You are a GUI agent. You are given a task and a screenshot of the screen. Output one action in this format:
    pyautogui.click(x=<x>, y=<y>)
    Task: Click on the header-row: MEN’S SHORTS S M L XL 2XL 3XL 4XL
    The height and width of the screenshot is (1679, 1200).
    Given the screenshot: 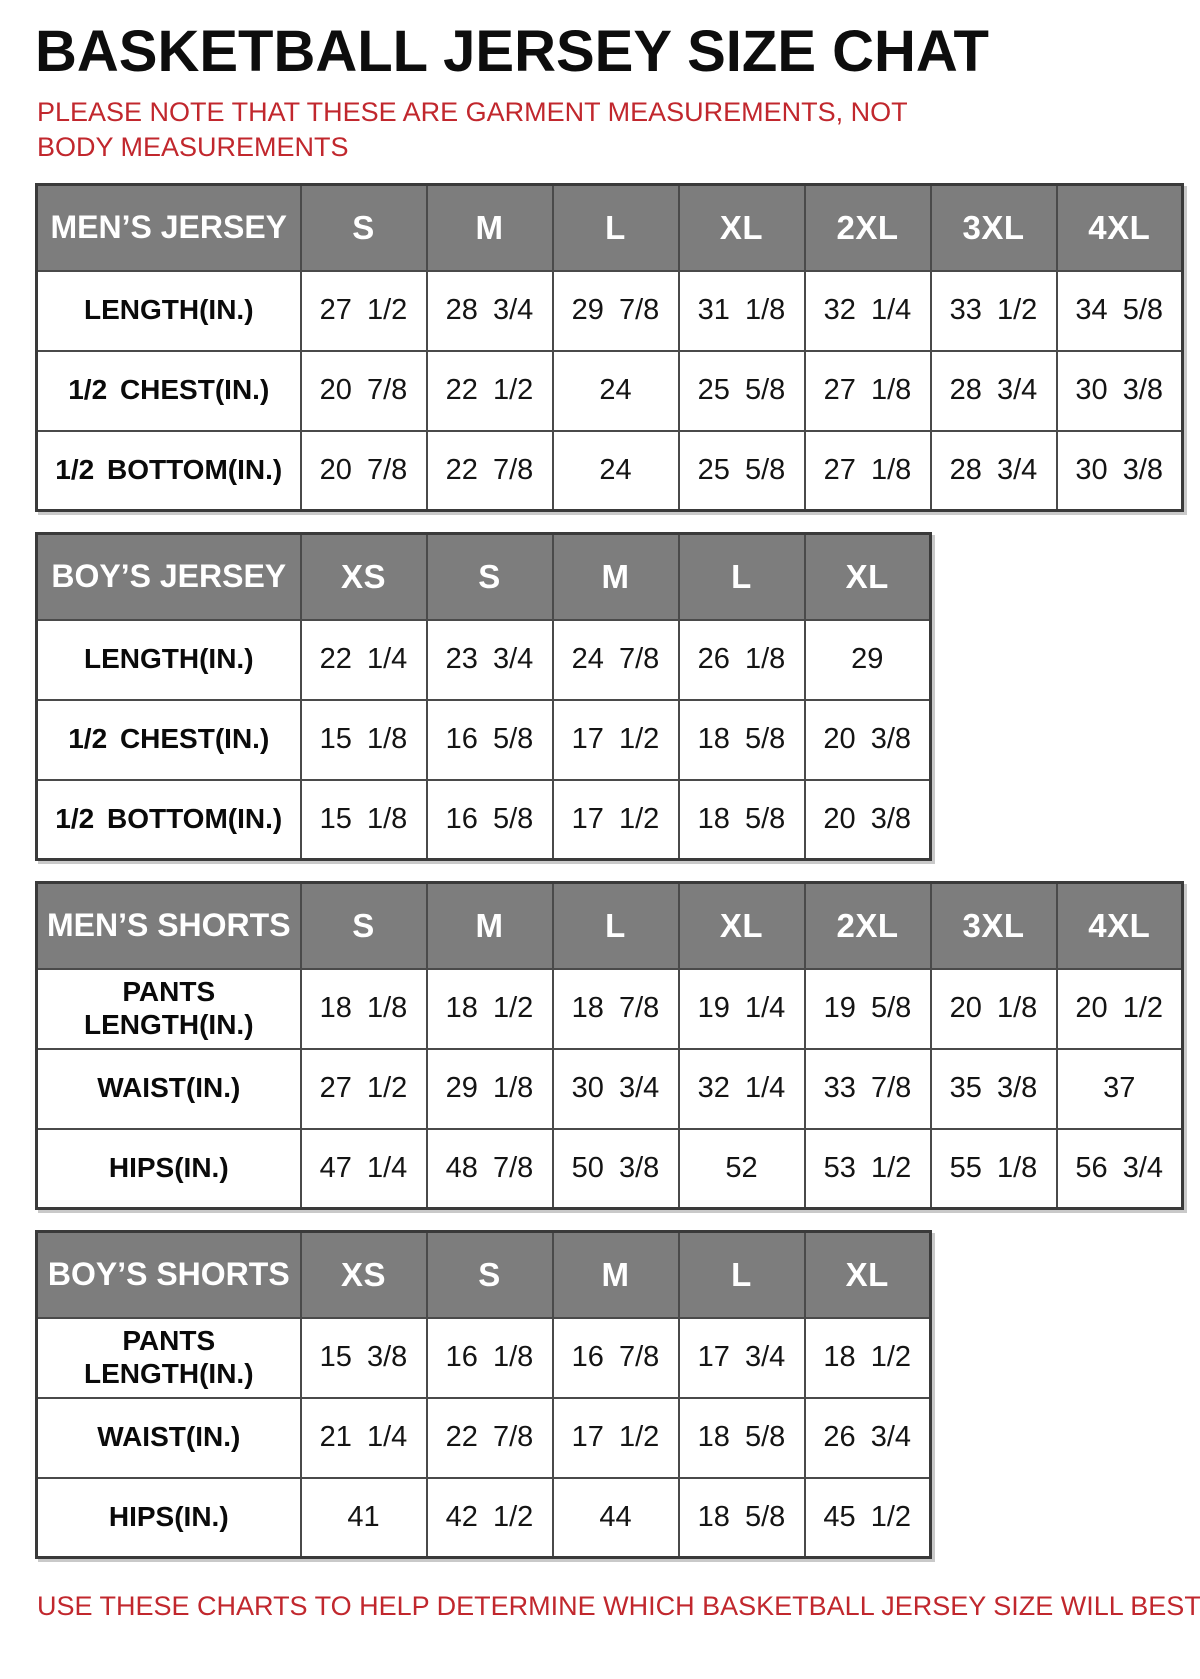 What is the action you would take?
    pyautogui.click(x=609, y=925)
    